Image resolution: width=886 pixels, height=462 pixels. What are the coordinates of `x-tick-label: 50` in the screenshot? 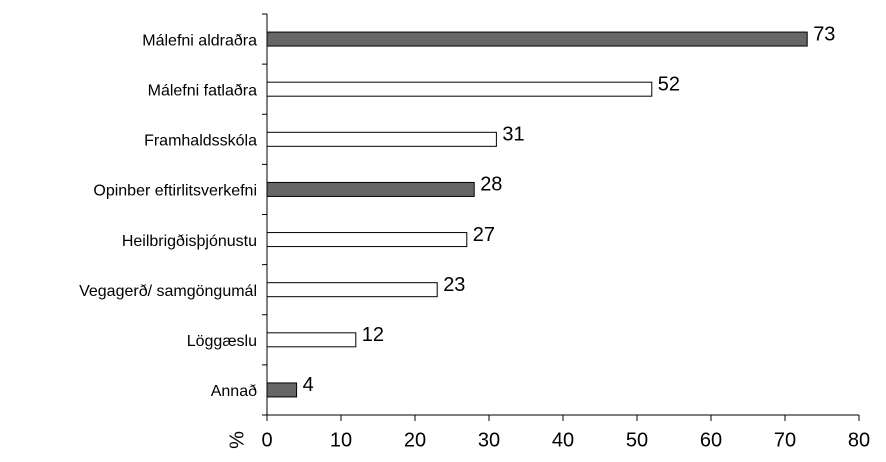 It's located at (637, 440).